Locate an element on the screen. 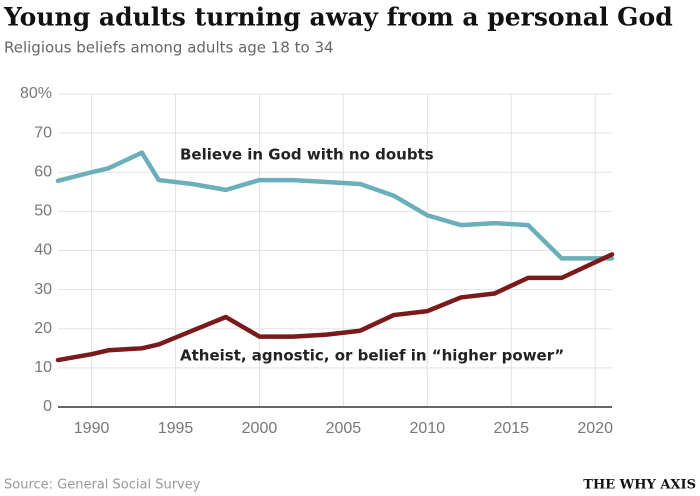 The height and width of the screenshot is (496, 700). y-tick-label: 50 is located at coordinates (43, 211).